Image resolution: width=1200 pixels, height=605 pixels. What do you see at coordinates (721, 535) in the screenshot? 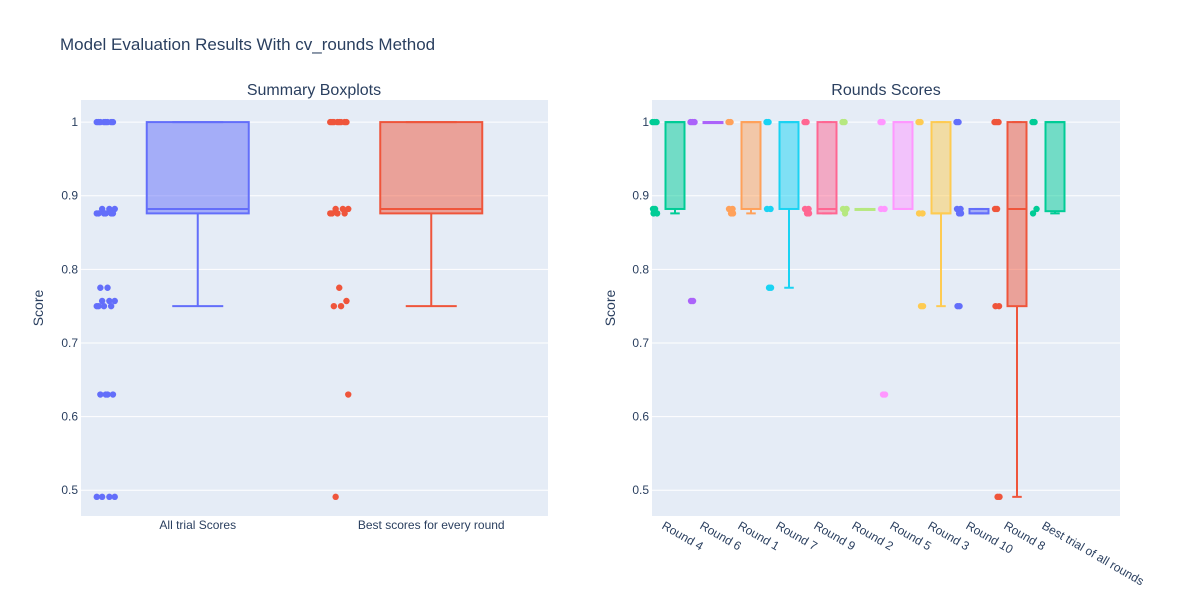
I see `x-tick-label: Round 6` at bounding box center [721, 535].